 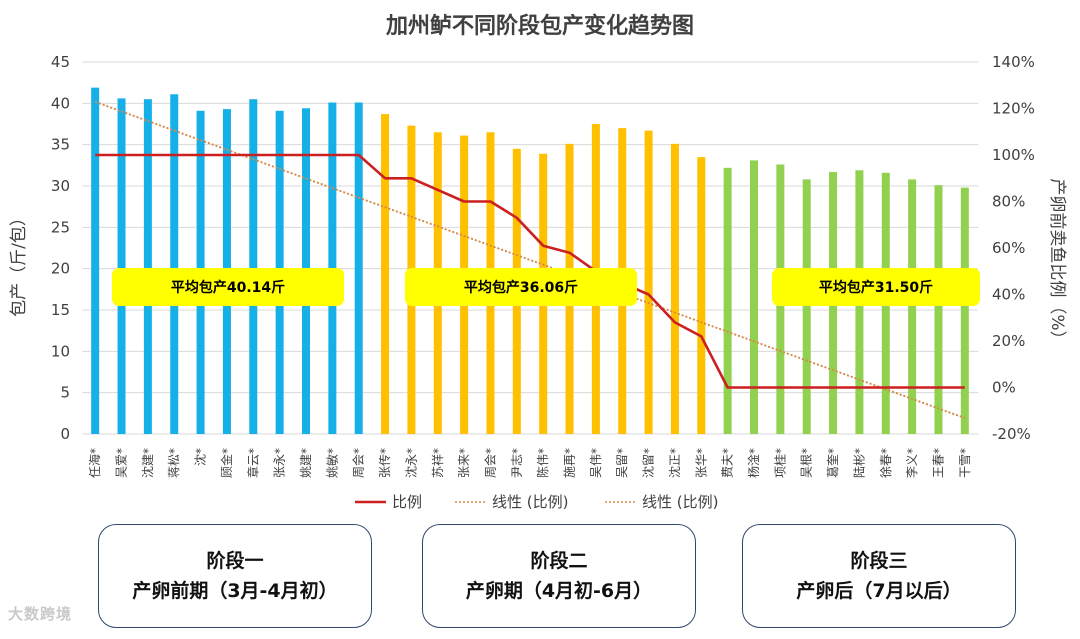 I want to click on category-label: 张来*, so click(x=464, y=463).